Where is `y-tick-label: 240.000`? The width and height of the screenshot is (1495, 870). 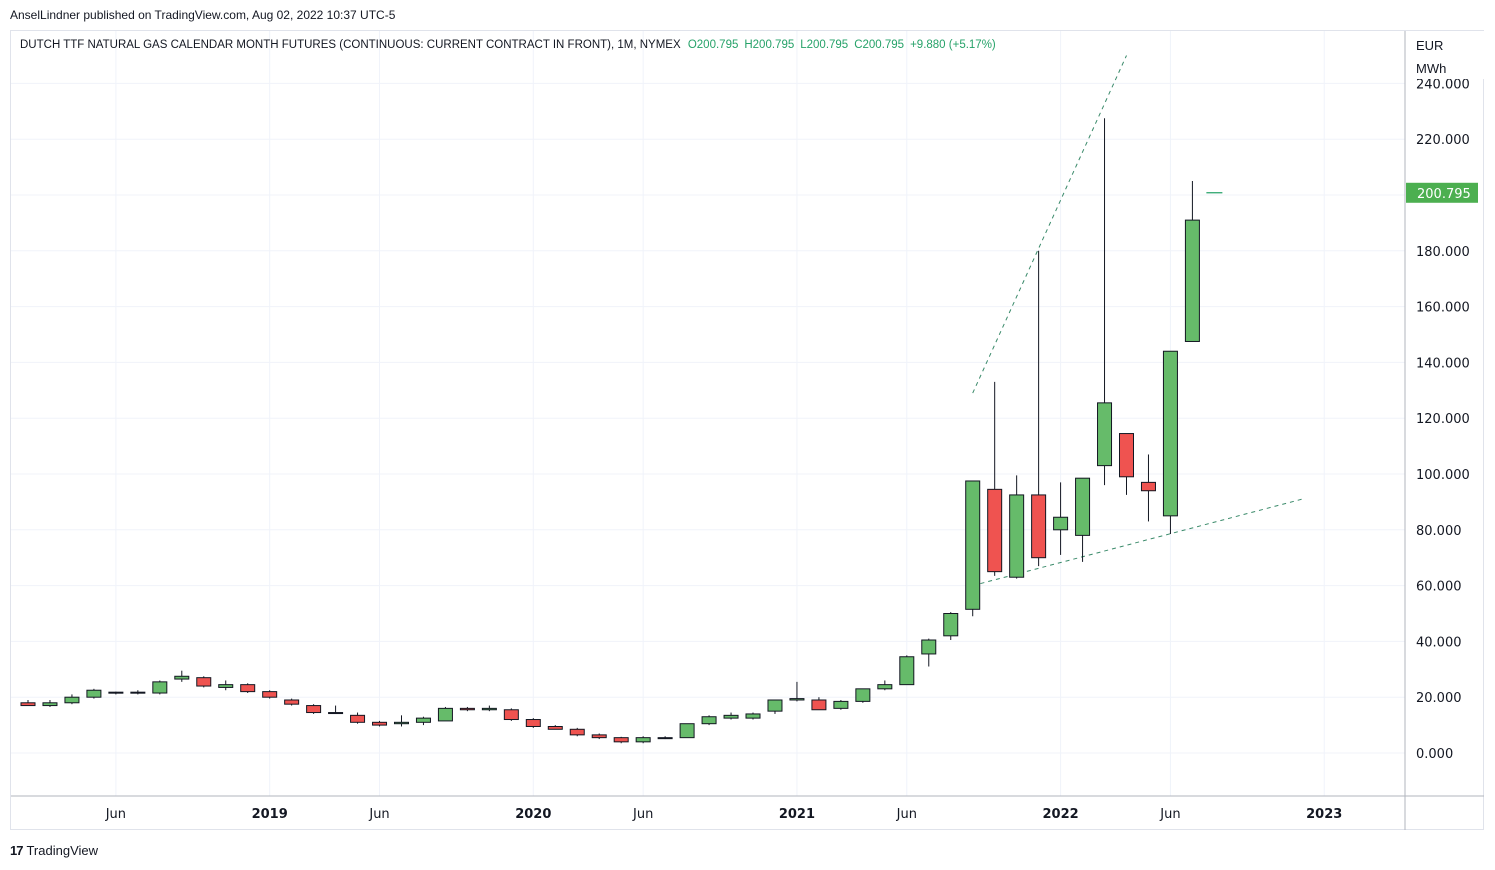 y-tick-label: 240.000 is located at coordinates (1443, 84).